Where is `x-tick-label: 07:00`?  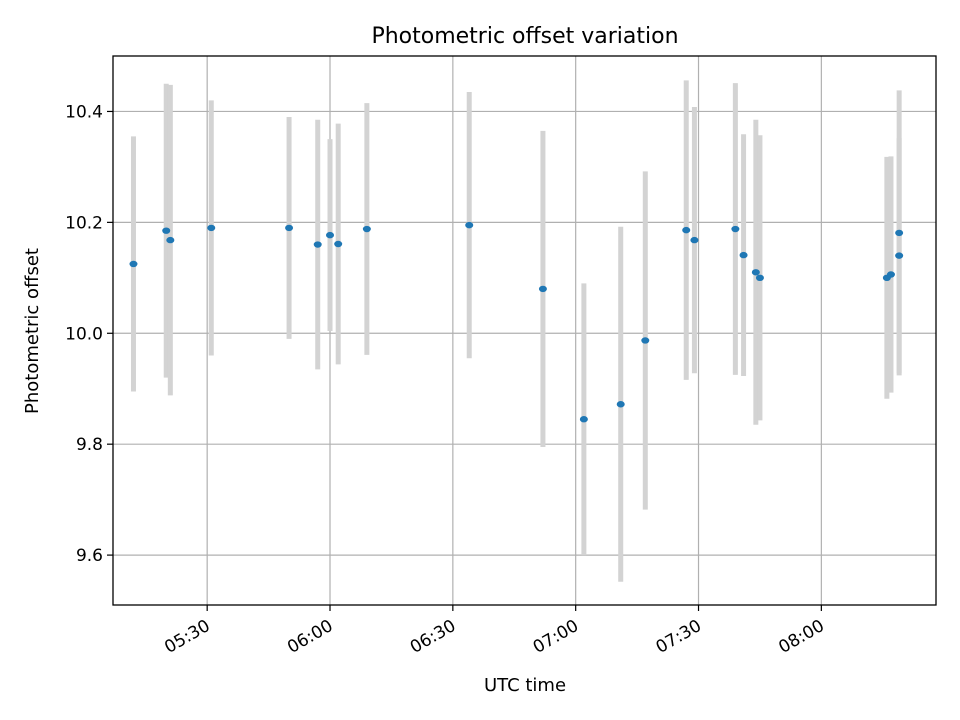
x-tick-label: 07:00 is located at coordinates (556, 637).